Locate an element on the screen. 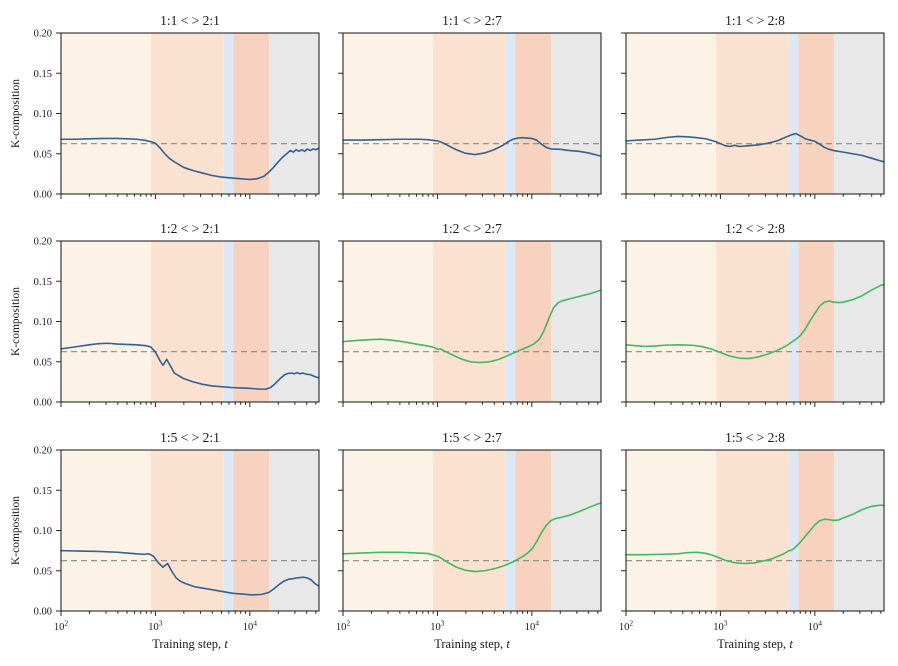 Image resolution: width=898 pixels, height=666 pixels. subplot-title: 1:2 < > 2:7 is located at coordinates (472, 228).